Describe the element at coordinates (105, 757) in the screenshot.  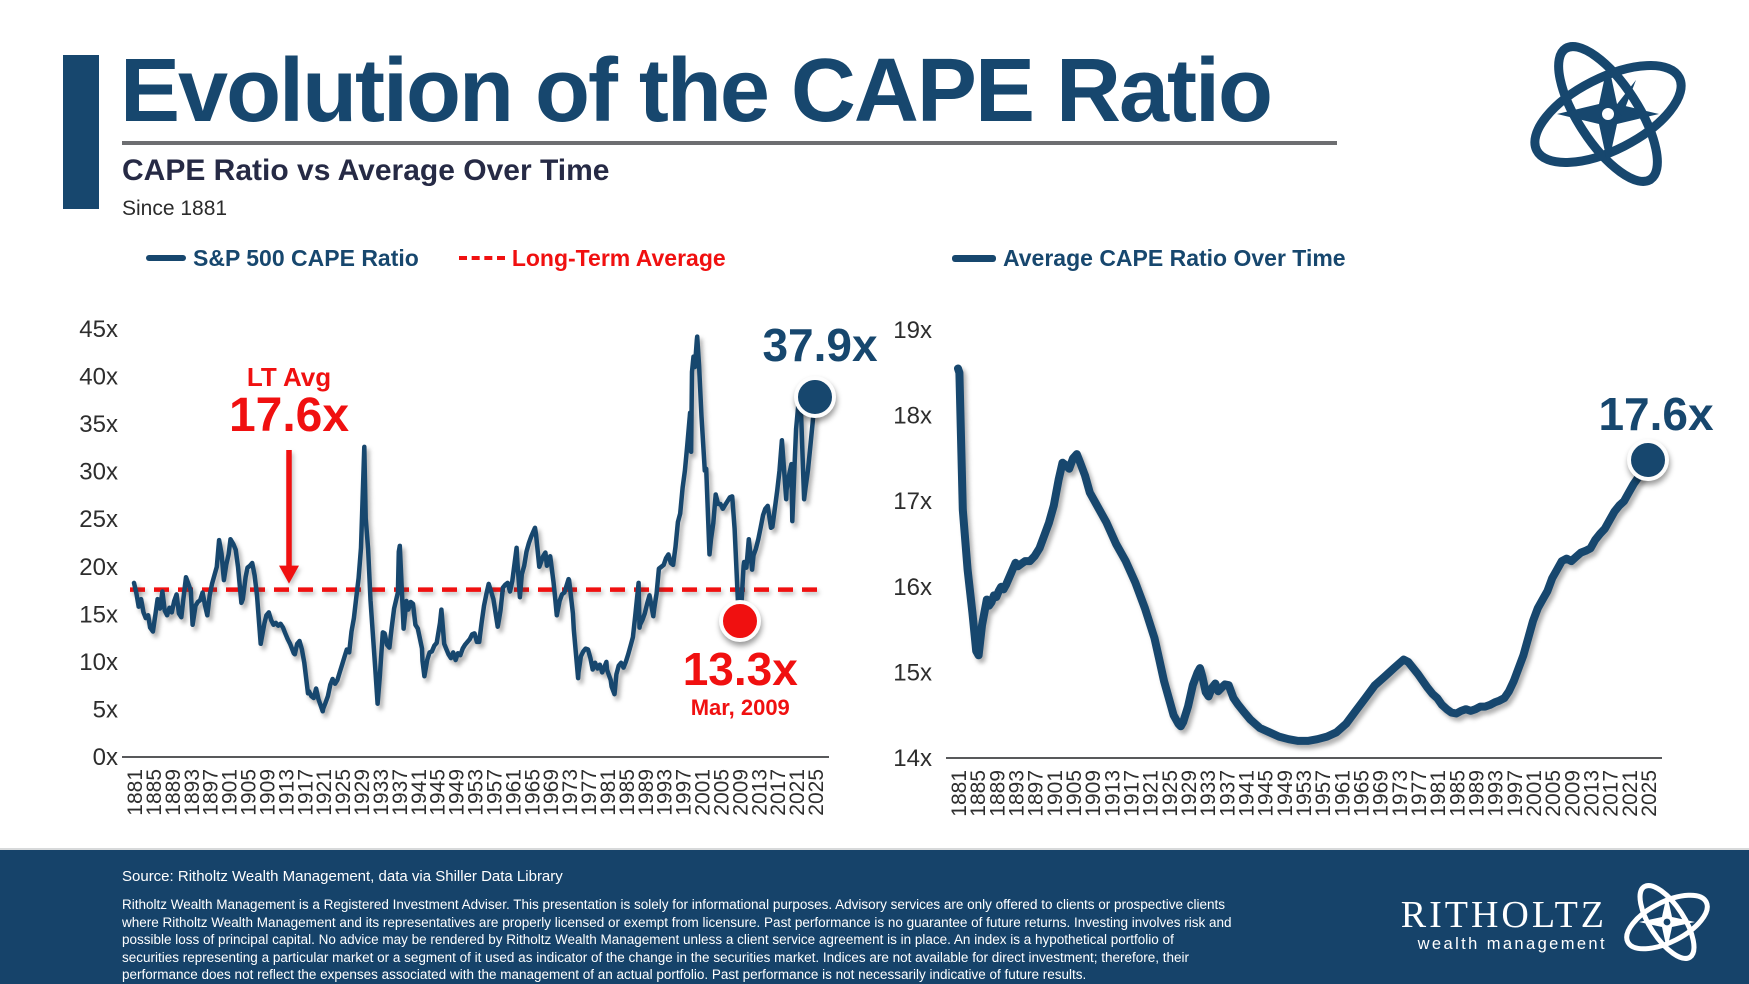
I see `svg-text: 0x` at that location.